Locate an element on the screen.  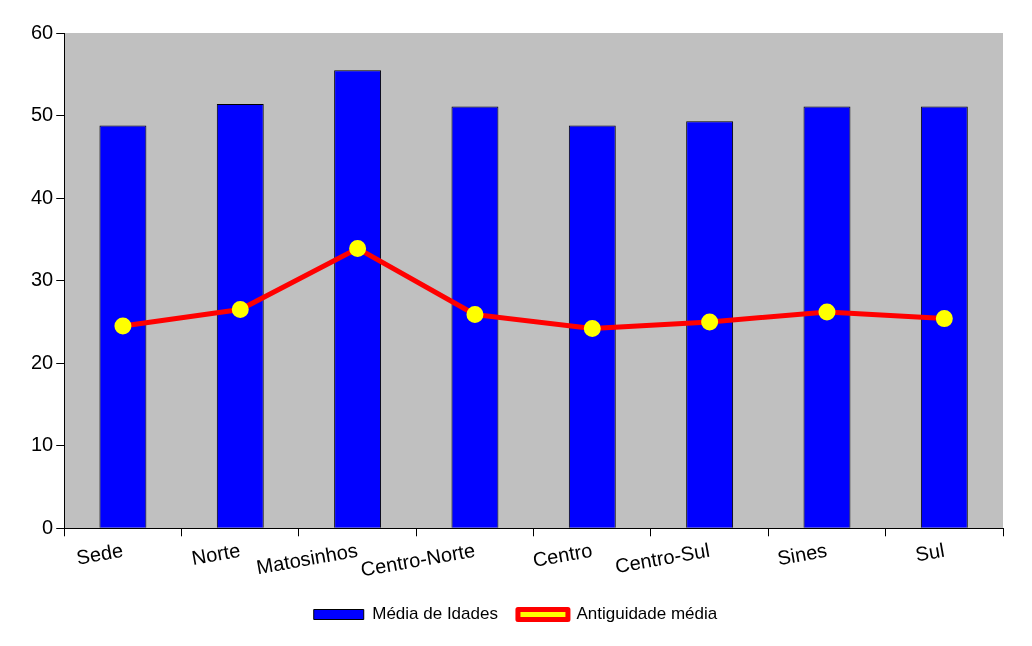
x-tick-label: Matosinhos is located at coordinates (307, 558).